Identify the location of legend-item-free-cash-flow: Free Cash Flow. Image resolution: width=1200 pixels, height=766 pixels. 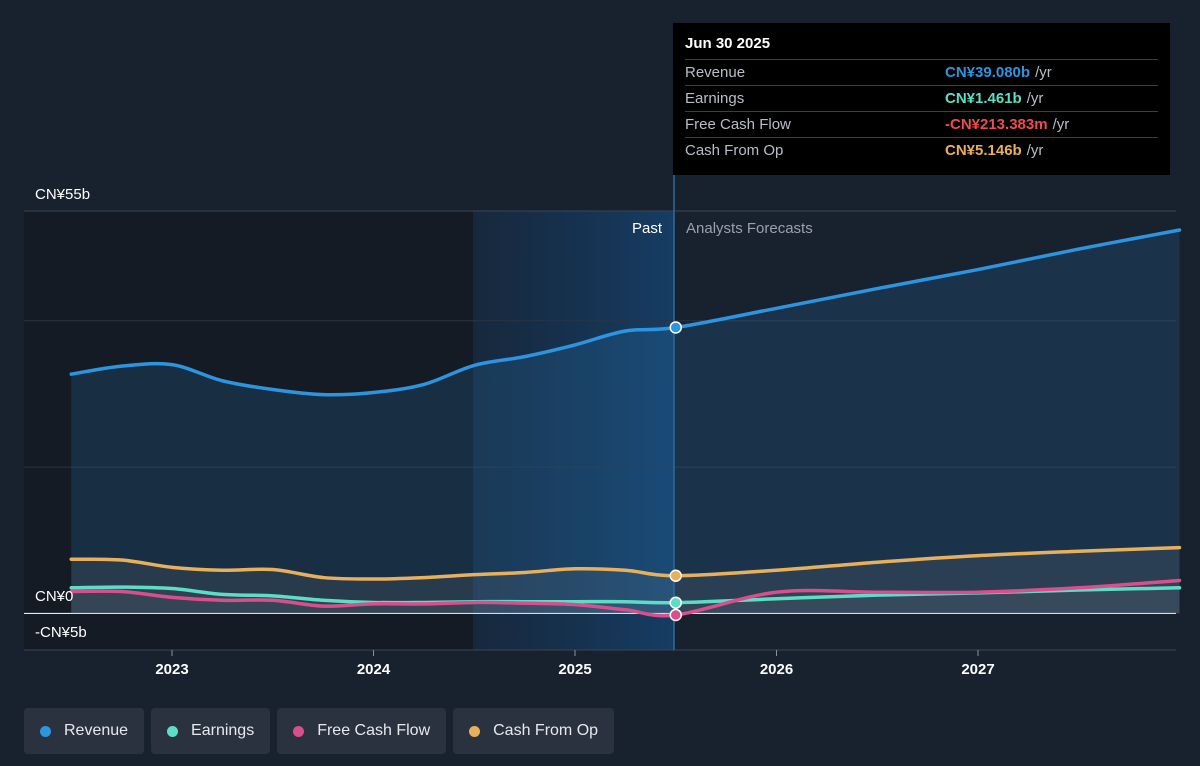
(362, 731).